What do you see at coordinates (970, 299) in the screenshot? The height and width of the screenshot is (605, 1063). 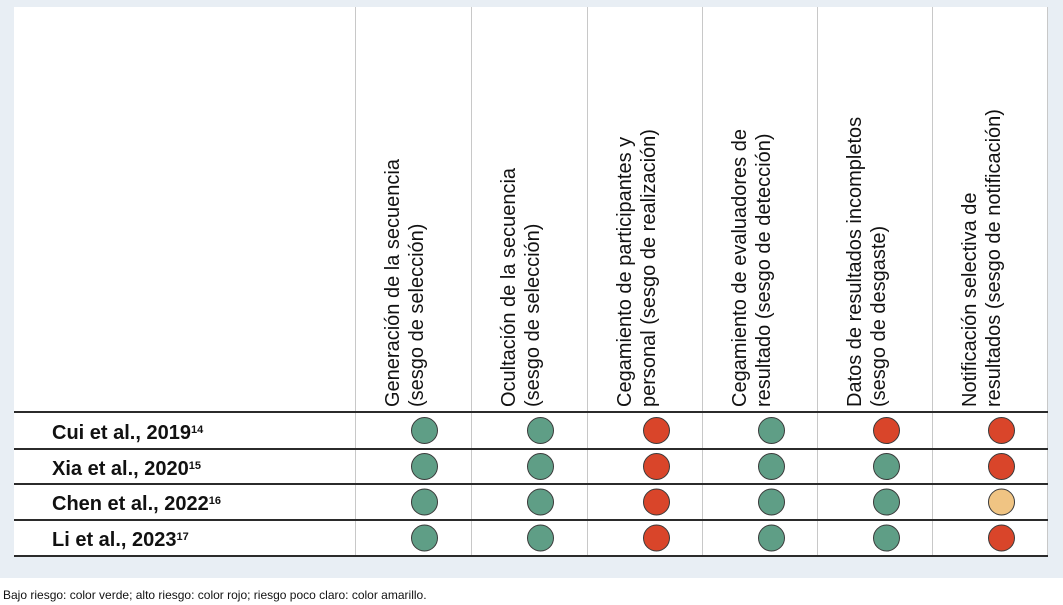 I see `column-header-line: Notificación selectiva de` at bounding box center [970, 299].